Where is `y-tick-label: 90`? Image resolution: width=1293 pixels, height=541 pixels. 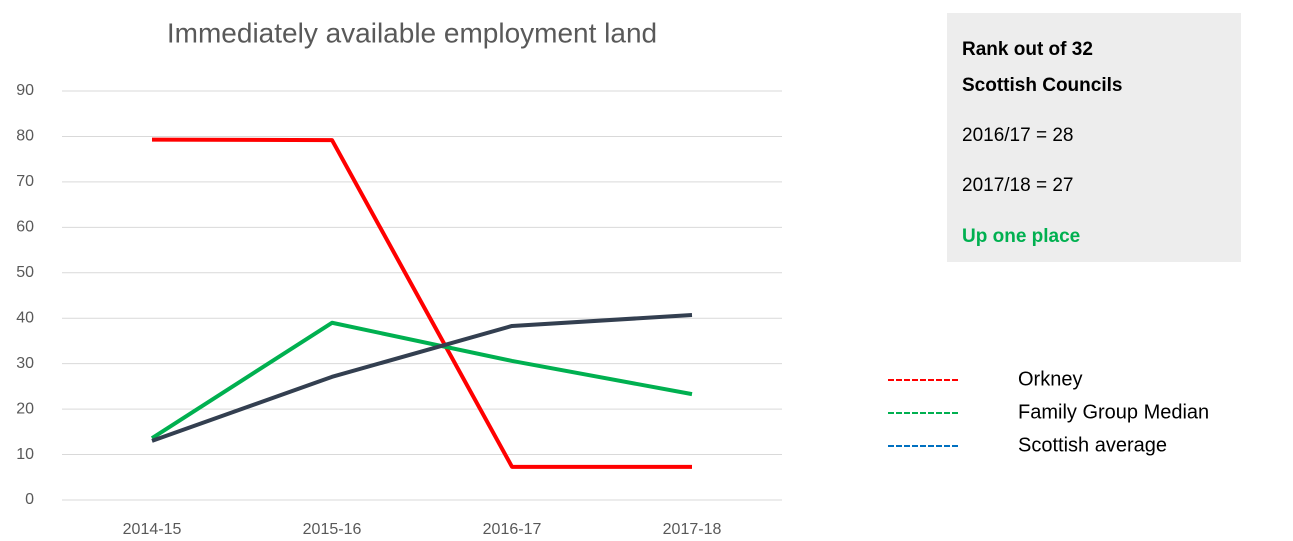
y-tick-label: 90 is located at coordinates (25, 90).